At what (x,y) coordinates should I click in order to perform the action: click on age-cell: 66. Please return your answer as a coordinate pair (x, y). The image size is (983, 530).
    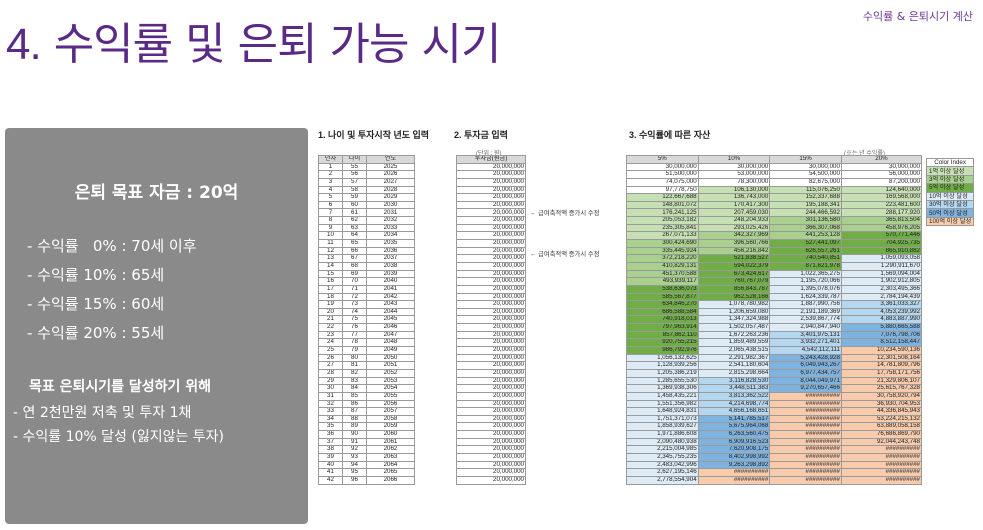
    Looking at the image, I should click on (354, 251).